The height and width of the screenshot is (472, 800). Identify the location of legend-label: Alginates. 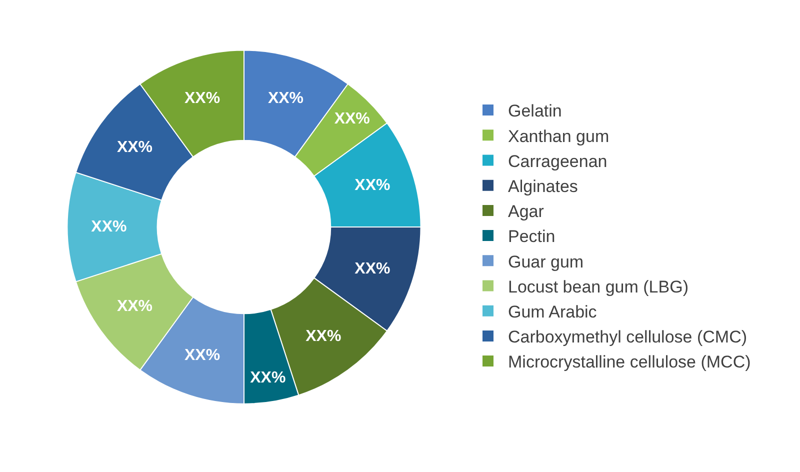
(543, 186).